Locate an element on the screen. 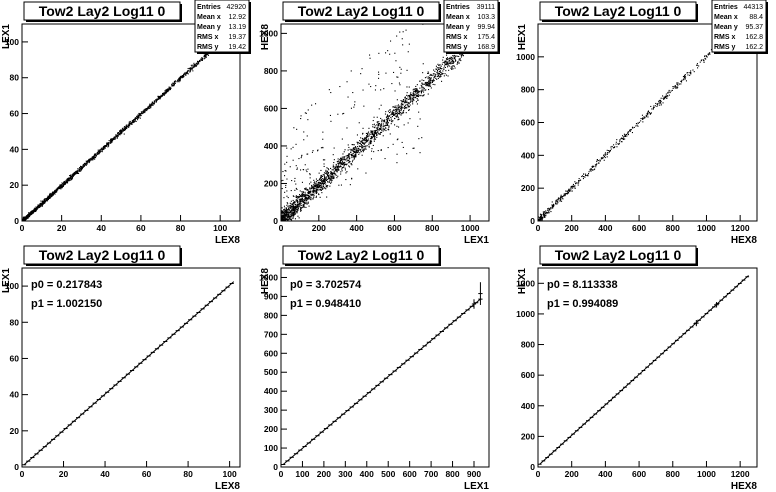 The height and width of the screenshot is (492, 776). stats-value: 13.19 is located at coordinates (237, 27).